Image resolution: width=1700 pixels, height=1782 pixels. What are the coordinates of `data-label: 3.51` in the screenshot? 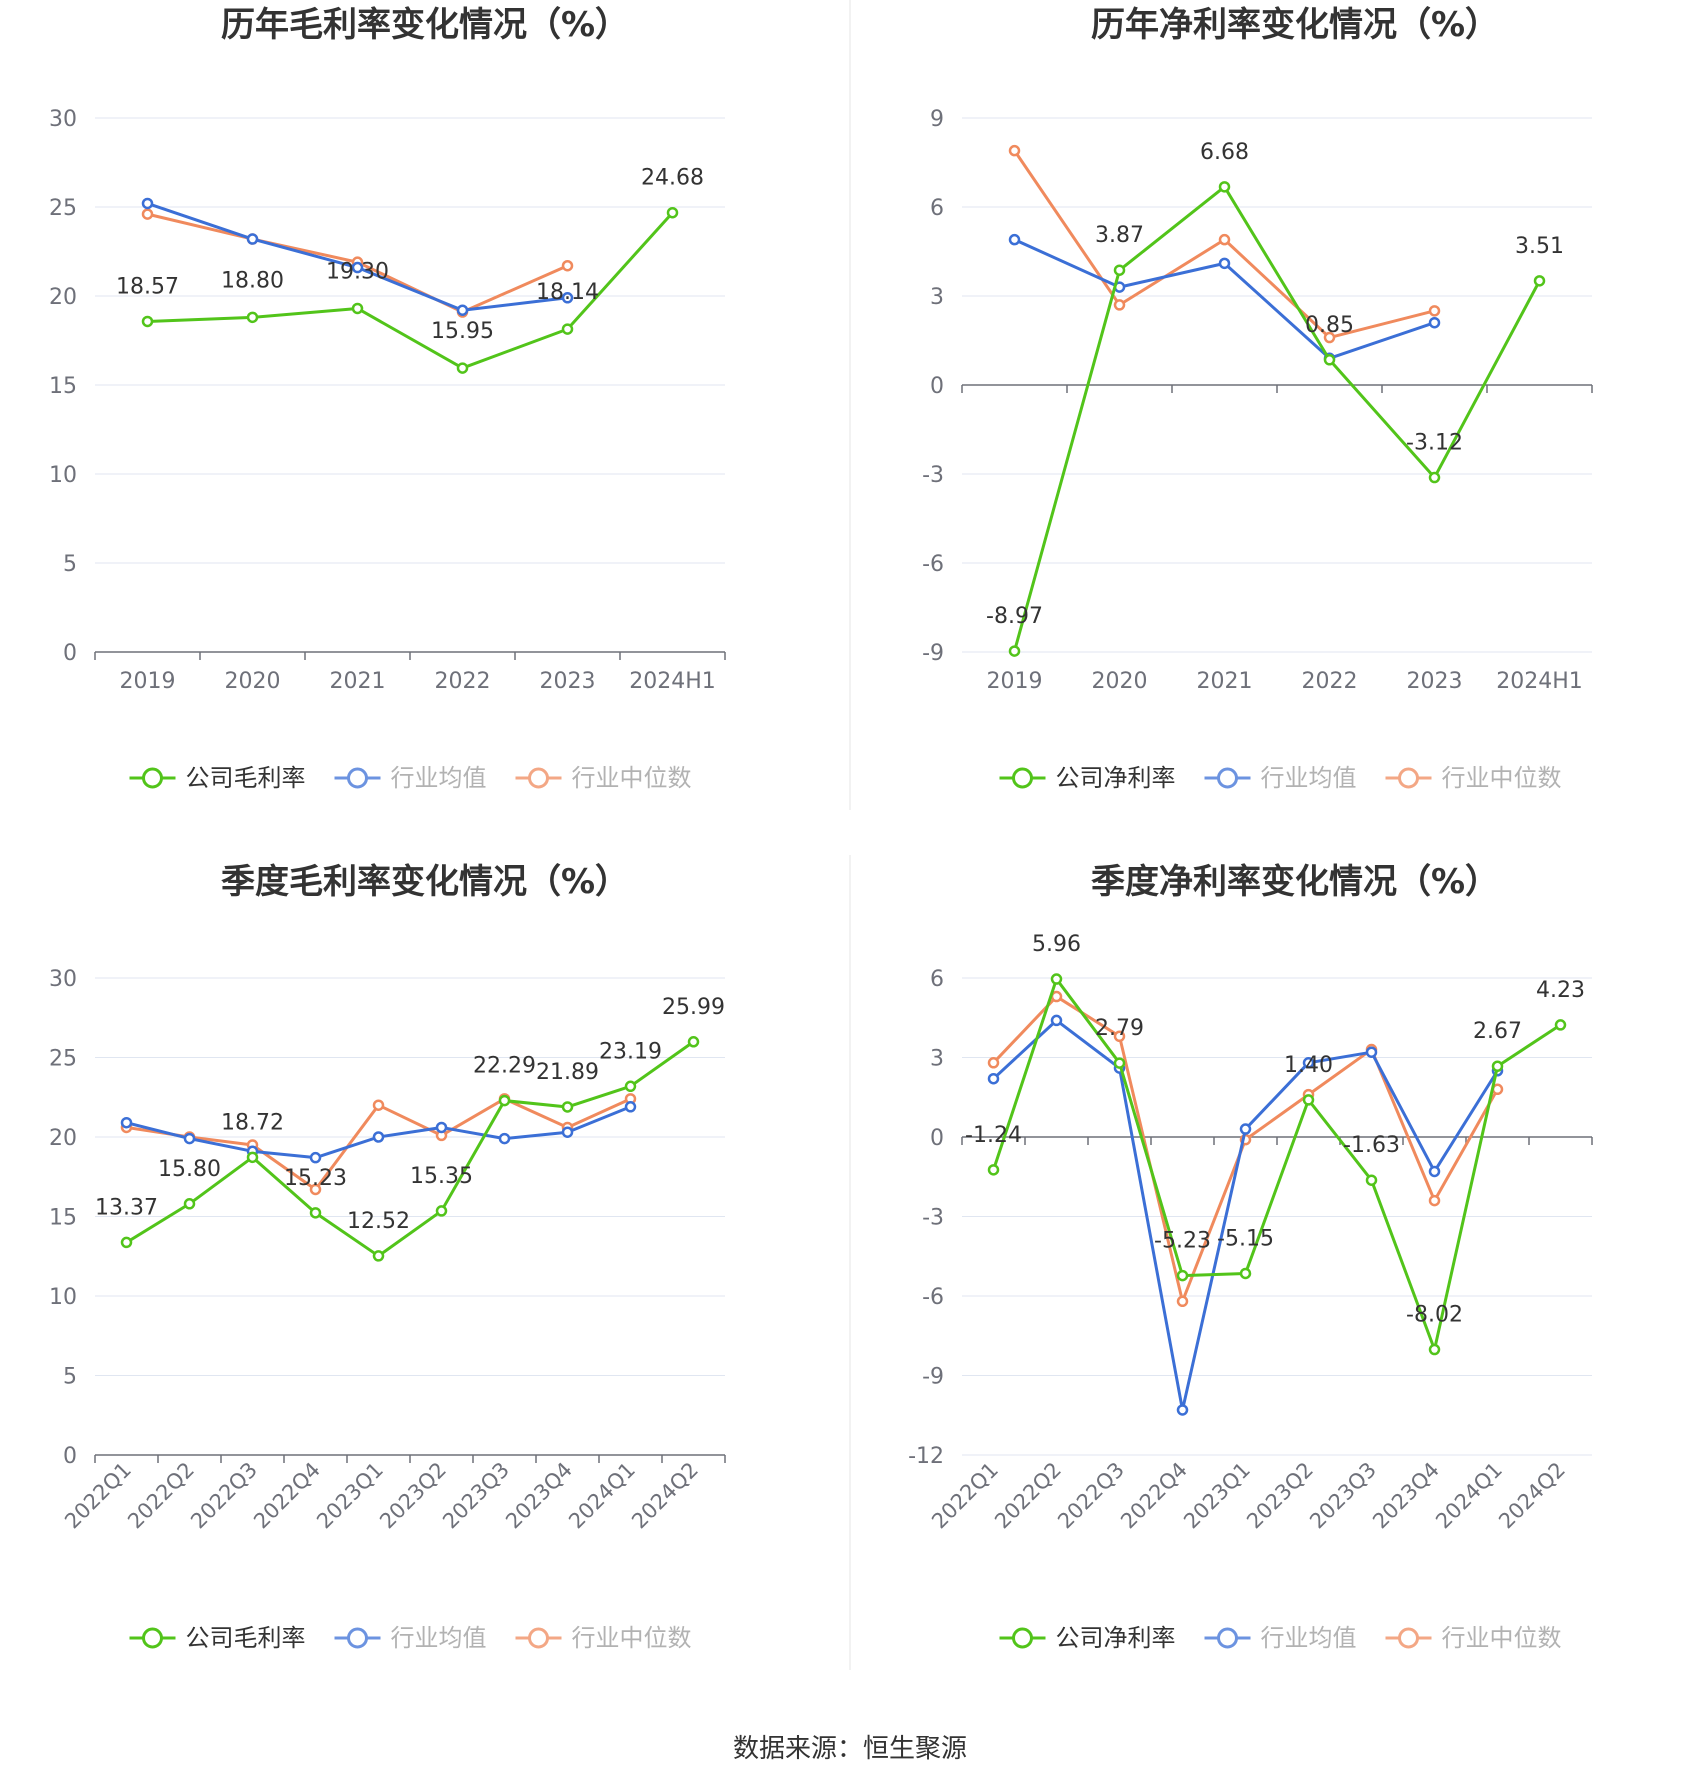 It's located at (1539, 246).